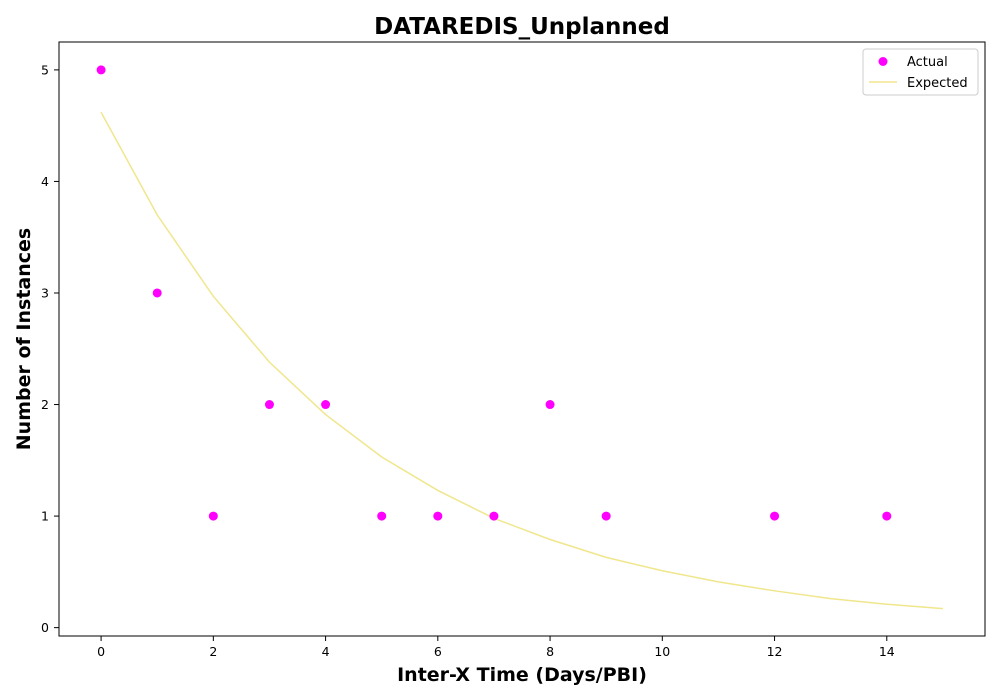 This screenshot has height=700, width=1000. Describe the element at coordinates (45, 516) in the screenshot. I see `y-tick-label: 1` at that location.